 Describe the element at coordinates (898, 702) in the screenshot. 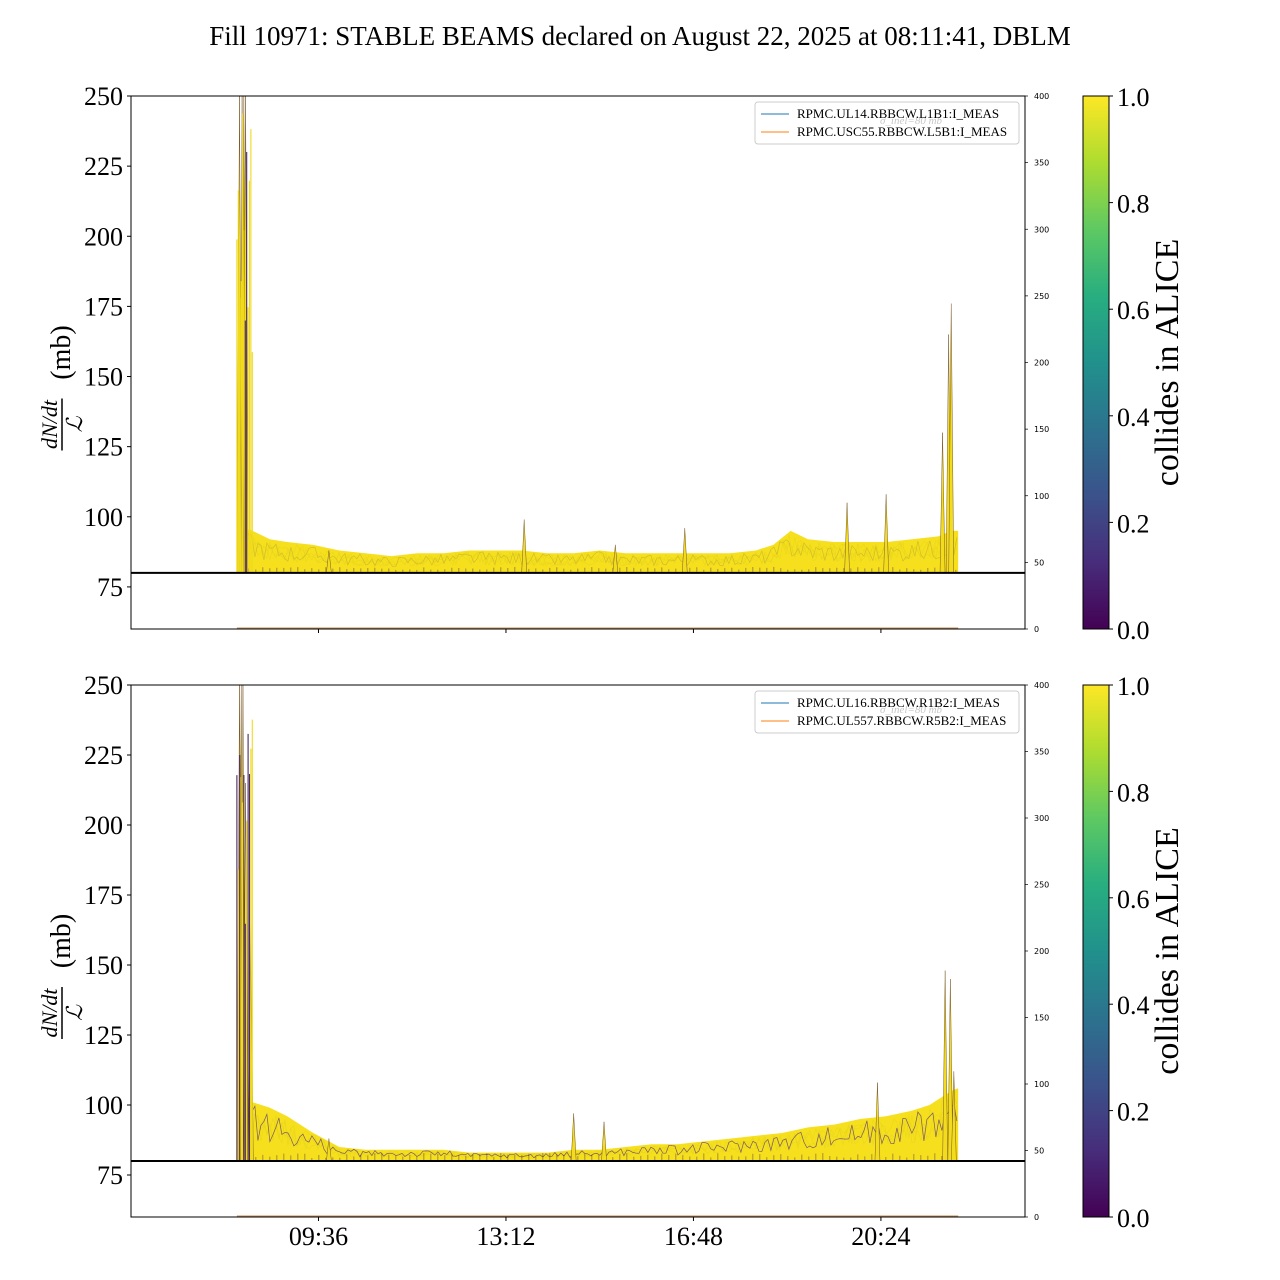

I see `legend-entry: RPMC.UL16.RBBCW.R1B2:I_MEAS` at that location.